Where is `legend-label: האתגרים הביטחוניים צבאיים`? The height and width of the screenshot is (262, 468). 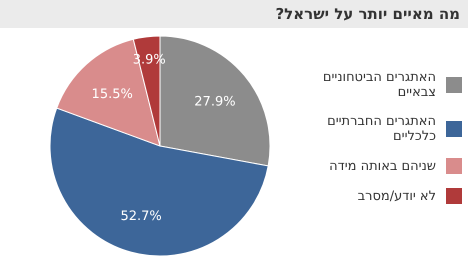
legend-label: האתגרים הביטחוניים צבאיים is located at coordinates (379, 85).